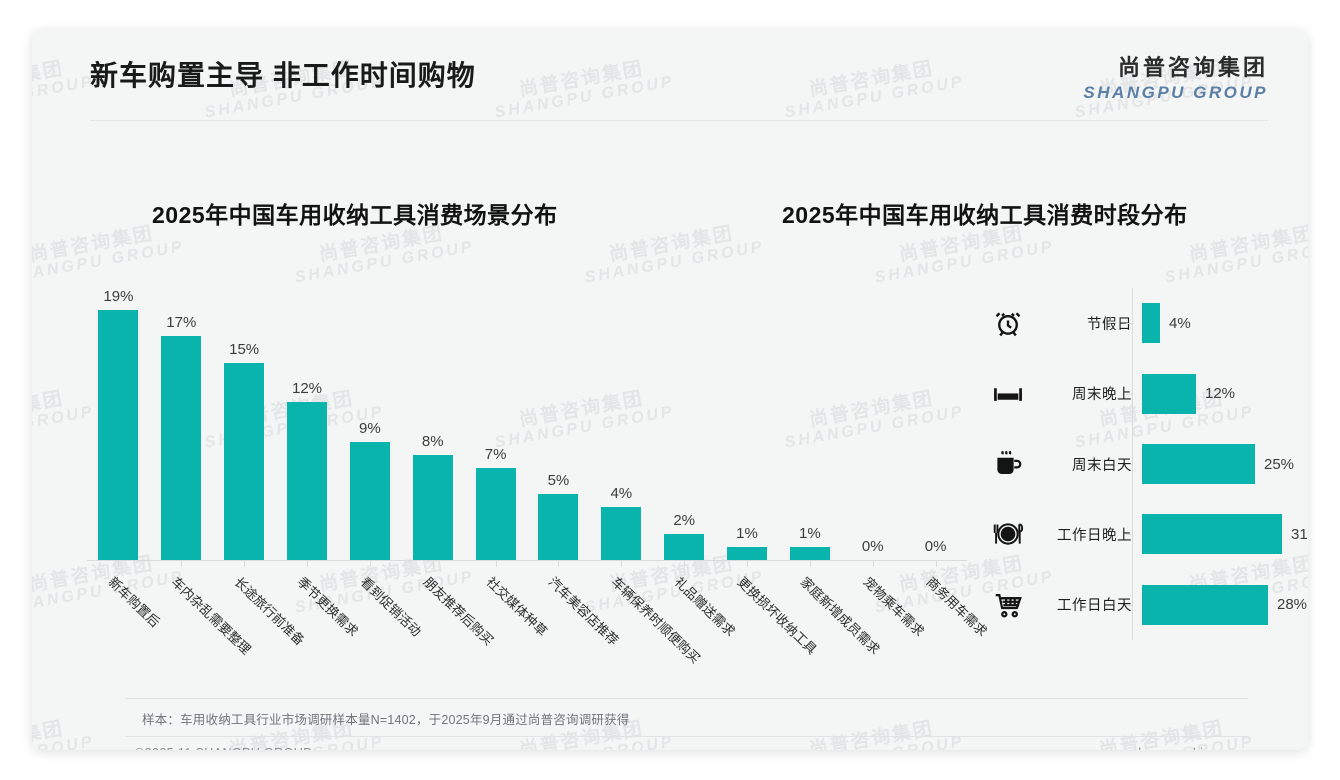 This screenshot has width=1340, height=780. I want to click on bar-category-label: 工作日晚上, so click(1094, 535).